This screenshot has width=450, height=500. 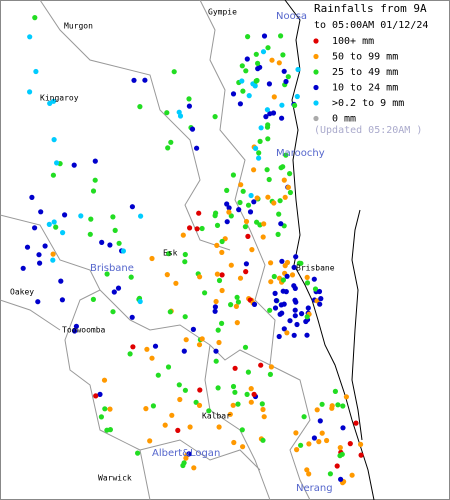 I want to click on legend-label: 100+ mm, so click(x=353, y=41).